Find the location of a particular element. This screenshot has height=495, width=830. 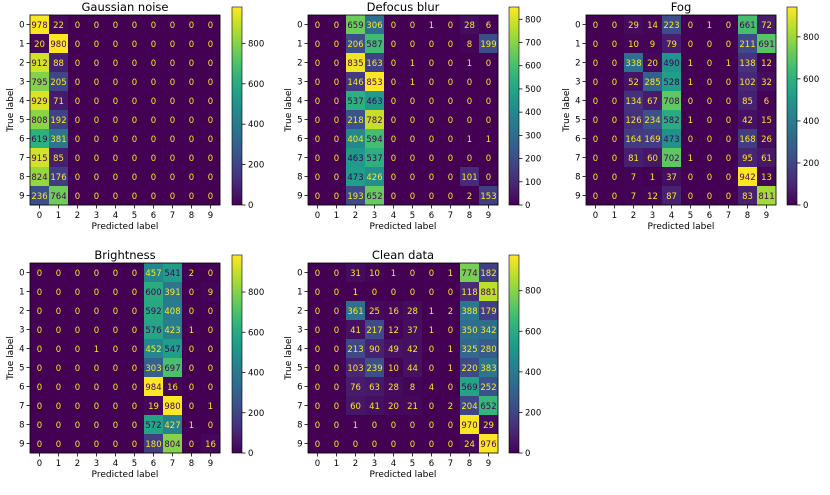

cell-value-label: 463 is located at coordinates (374, 102).